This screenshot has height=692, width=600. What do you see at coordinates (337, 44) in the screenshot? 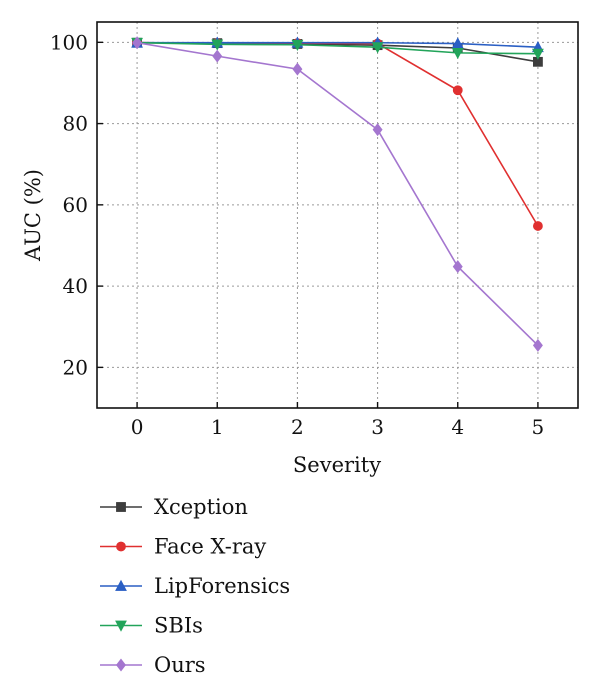
I see `series-line-lipforensics` at bounding box center [337, 44].